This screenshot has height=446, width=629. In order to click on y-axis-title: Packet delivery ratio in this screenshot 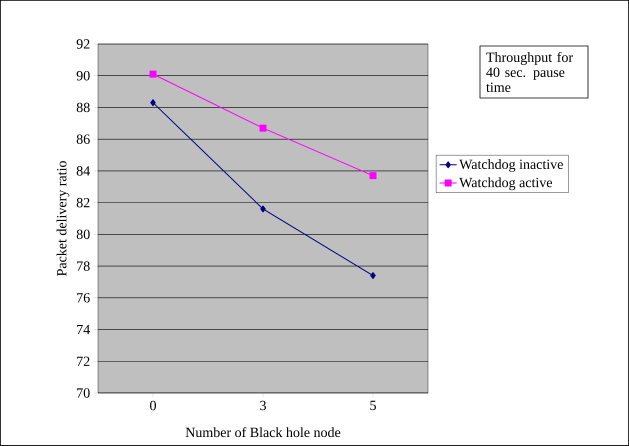, I will do `click(63, 218)`.